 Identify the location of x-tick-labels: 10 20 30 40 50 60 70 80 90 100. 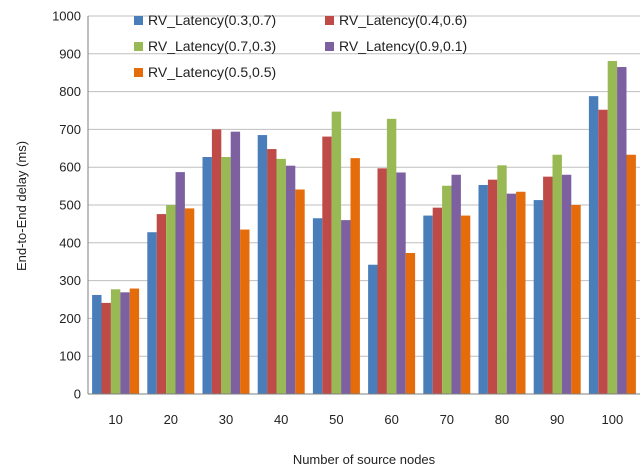
(365, 419).